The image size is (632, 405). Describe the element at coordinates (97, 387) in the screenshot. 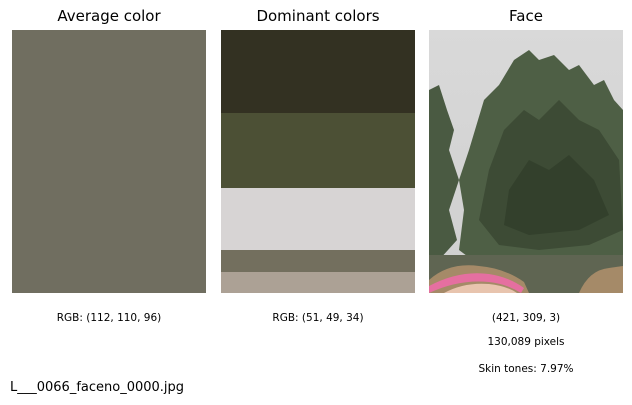

I see `file-name: L___0066_faceno_0000.jpg` at that location.